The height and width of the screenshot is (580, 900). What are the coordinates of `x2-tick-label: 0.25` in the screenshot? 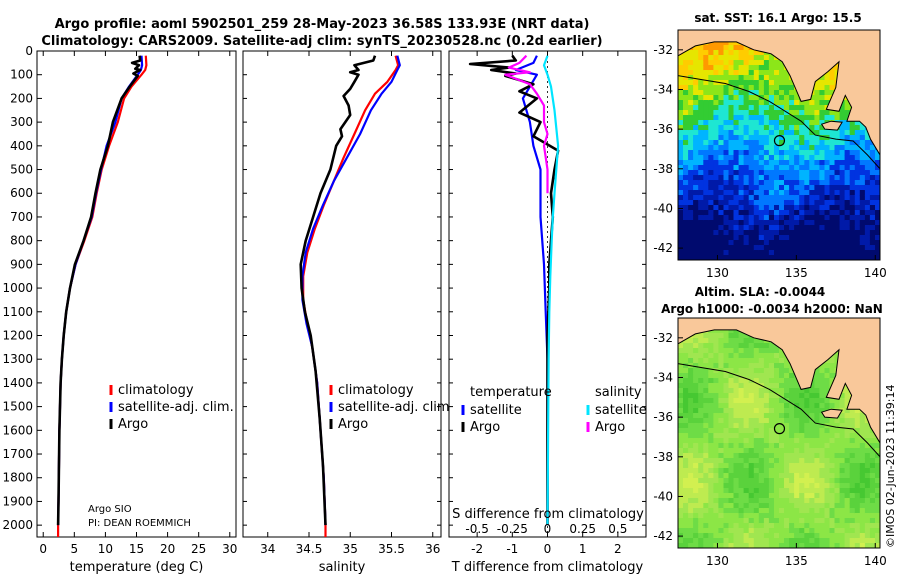 It's located at (582, 529).